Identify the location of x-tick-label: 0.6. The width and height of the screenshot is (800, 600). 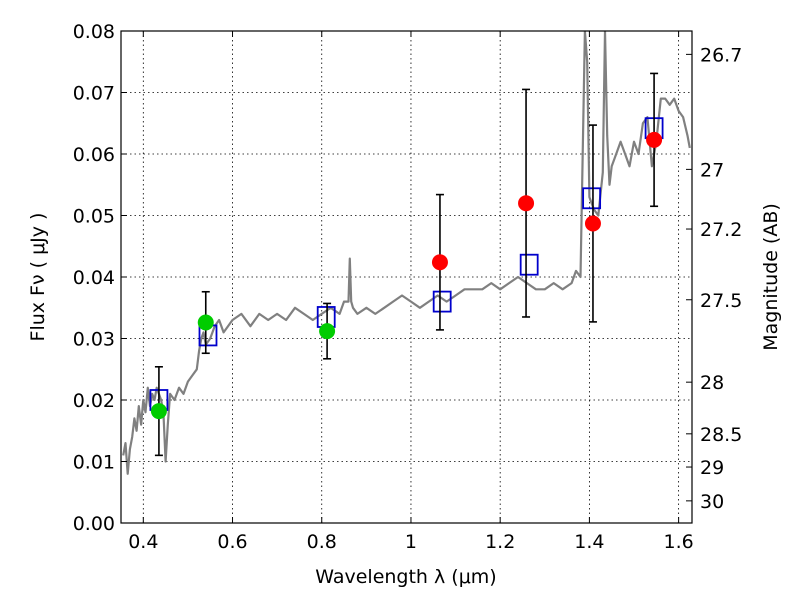
(232, 542).